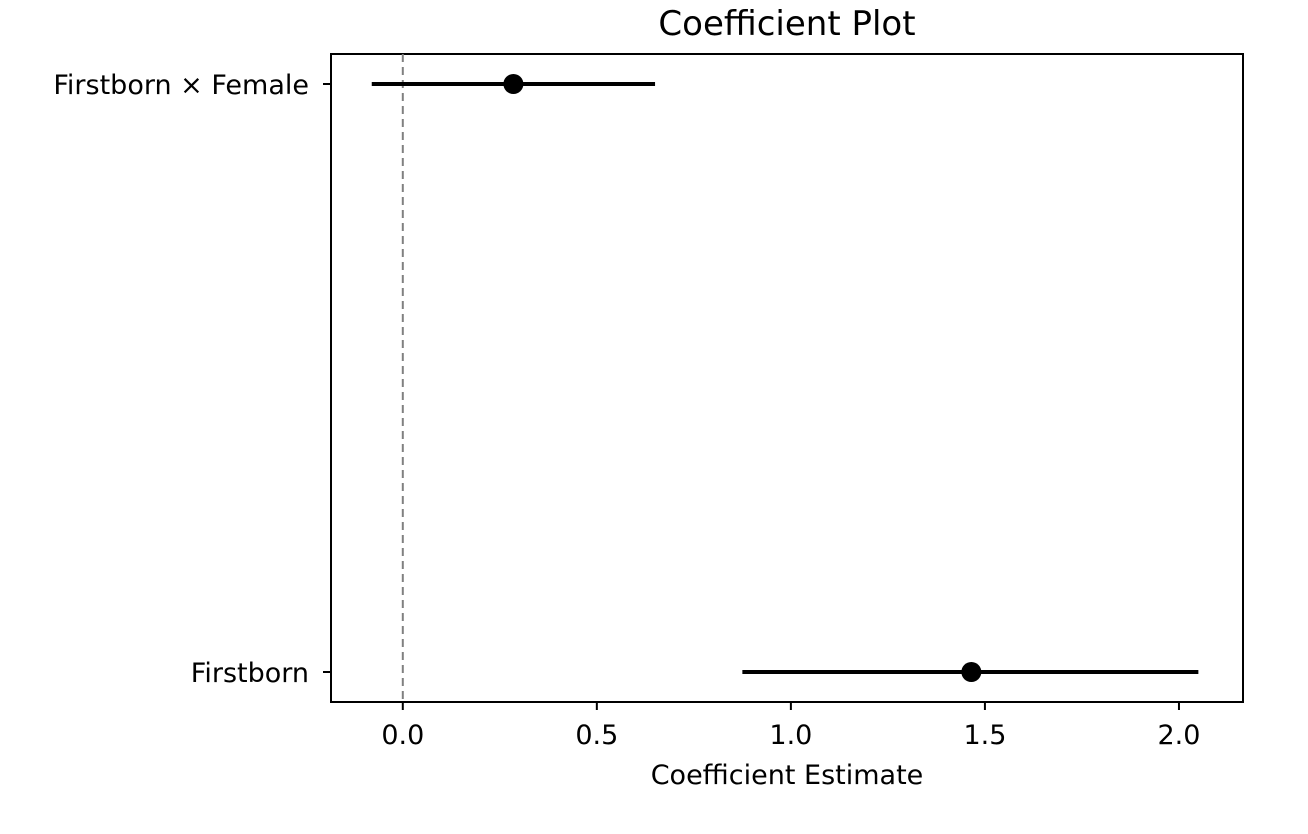 The image size is (1308, 834). I want to click on x-tick-label: 1.5, so click(984, 735).